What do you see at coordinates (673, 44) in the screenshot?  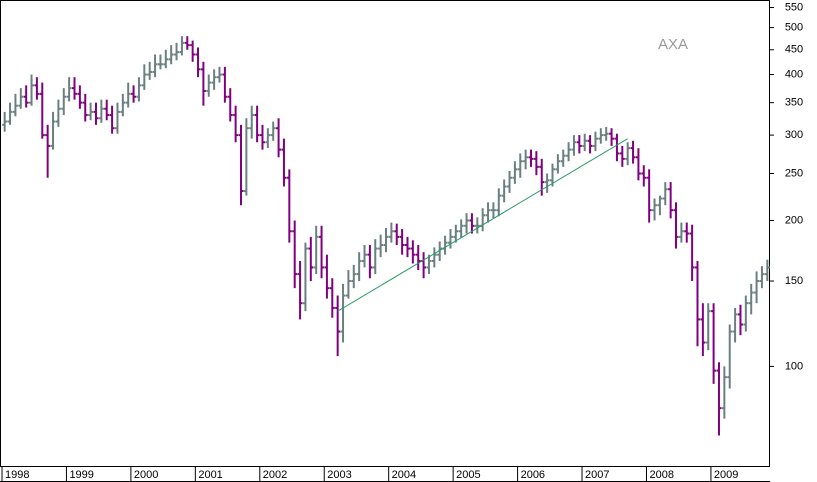 I see `annotation: AXA` at bounding box center [673, 44].